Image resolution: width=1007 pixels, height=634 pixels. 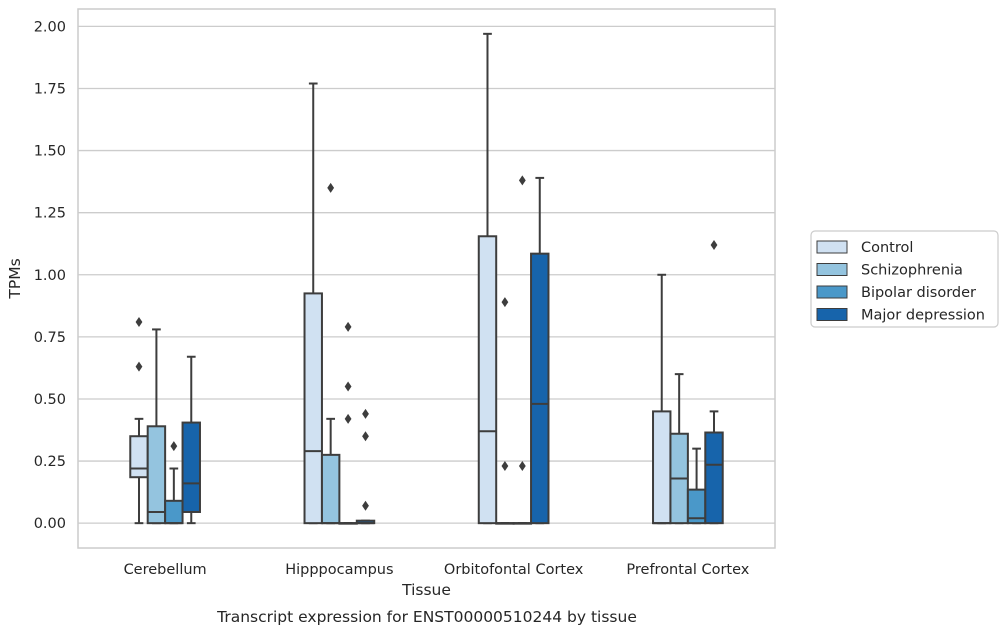 I want to click on x-tick-label-1: Hipppocampus, so click(x=339, y=570).